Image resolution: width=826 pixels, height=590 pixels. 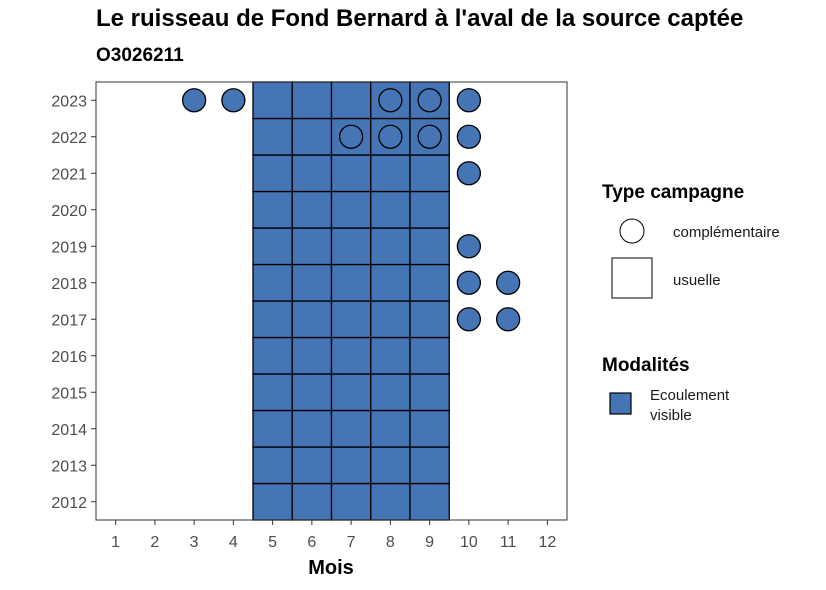 What do you see at coordinates (333, 535) in the screenshot?
I see `x-axis: 1 2 3 4 5 6 7 8 9 10 11 12` at bounding box center [333, 535].